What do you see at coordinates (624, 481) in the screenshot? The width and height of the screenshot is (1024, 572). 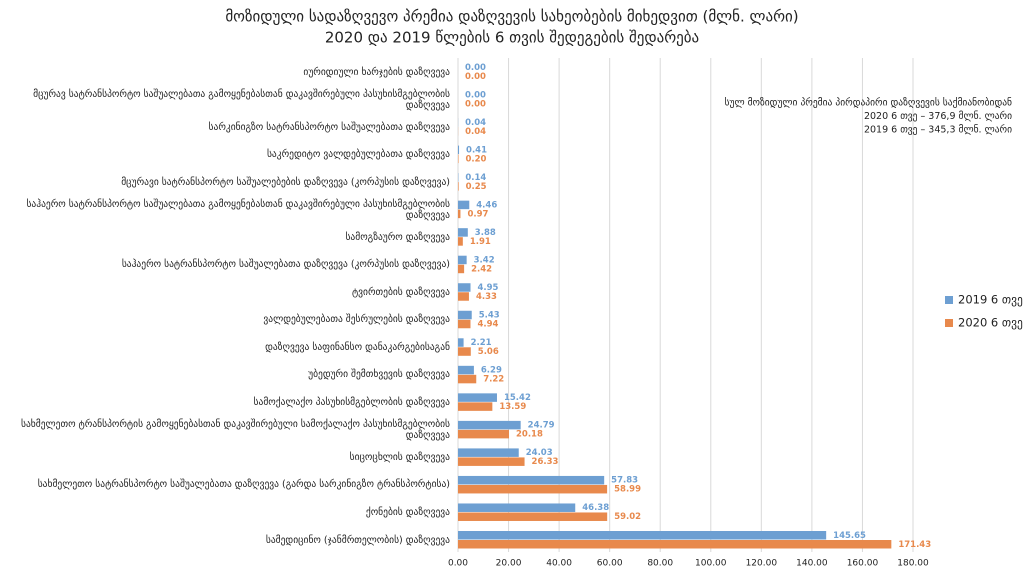 I see `value-label: 57.83` at bounding box center [624, 481].